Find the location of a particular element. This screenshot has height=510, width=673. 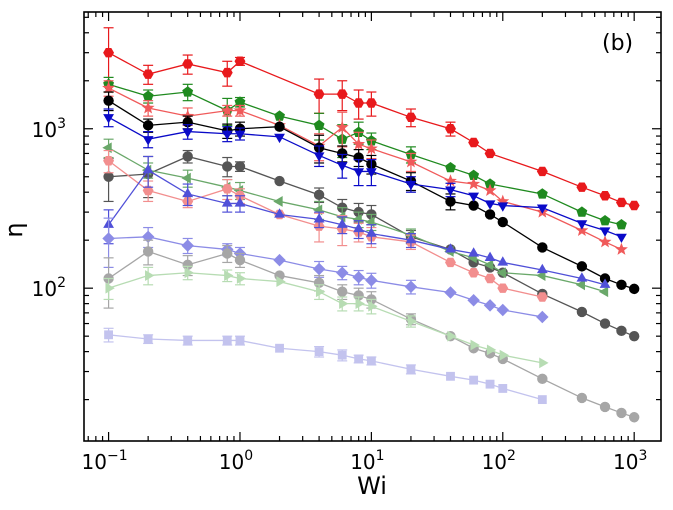

series-line is located at coordinates (325, 318).